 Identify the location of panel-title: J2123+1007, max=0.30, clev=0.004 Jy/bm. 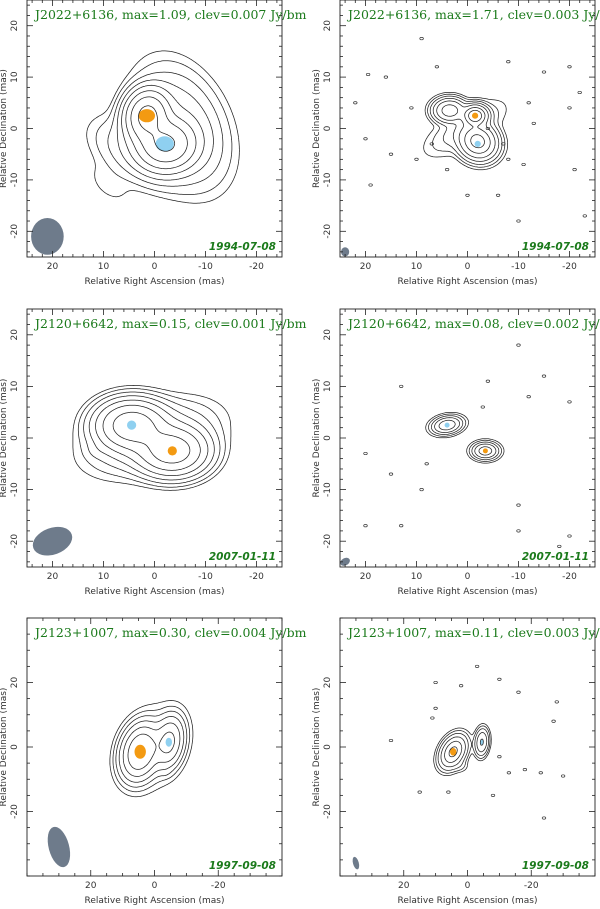
(170, 632).